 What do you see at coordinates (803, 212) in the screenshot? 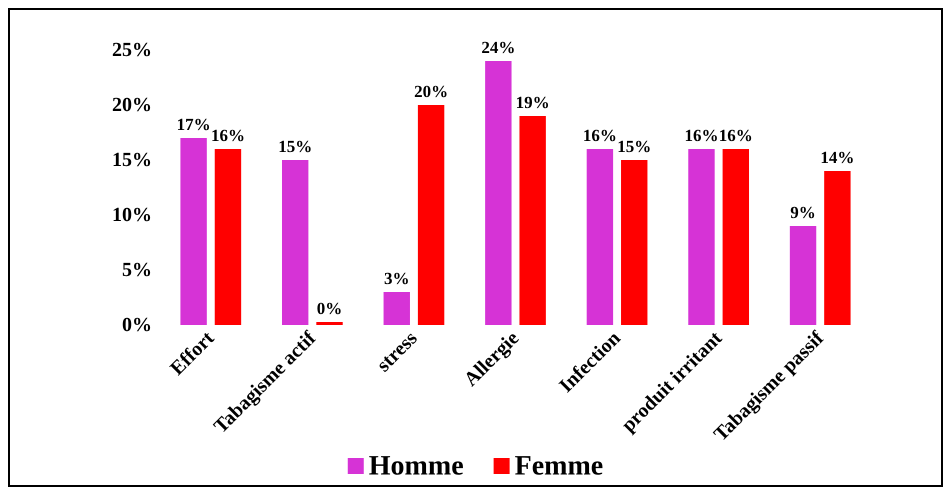
I see `data-label: 9%` at bounding box center [803, 212].